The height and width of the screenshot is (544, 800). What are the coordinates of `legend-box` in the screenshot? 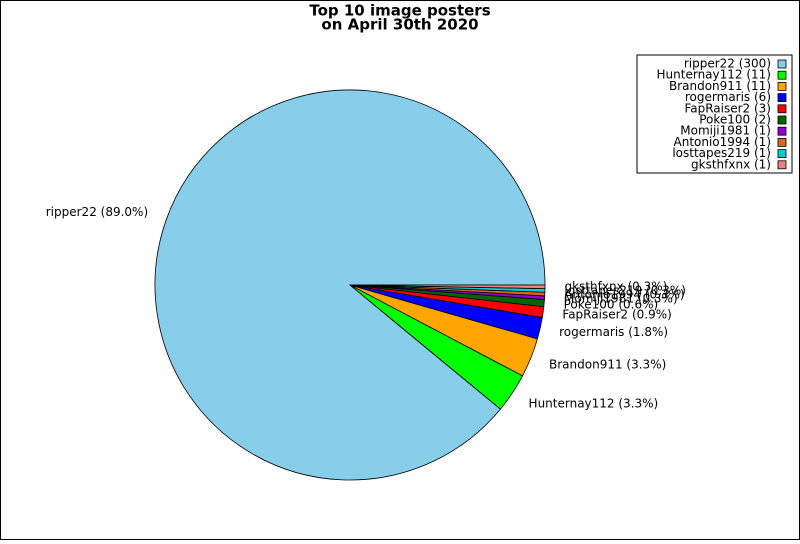 It's located at (714, 114).